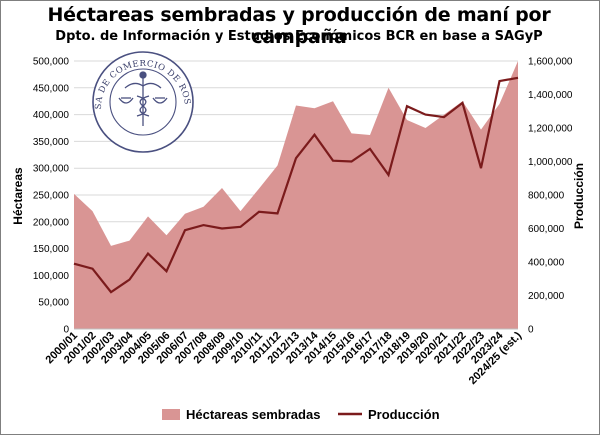  What do you see at coordinates (550, 162) in the screenshot?
I see `y2-tick-label: 1,000,000` at bounding box center [550, 162].